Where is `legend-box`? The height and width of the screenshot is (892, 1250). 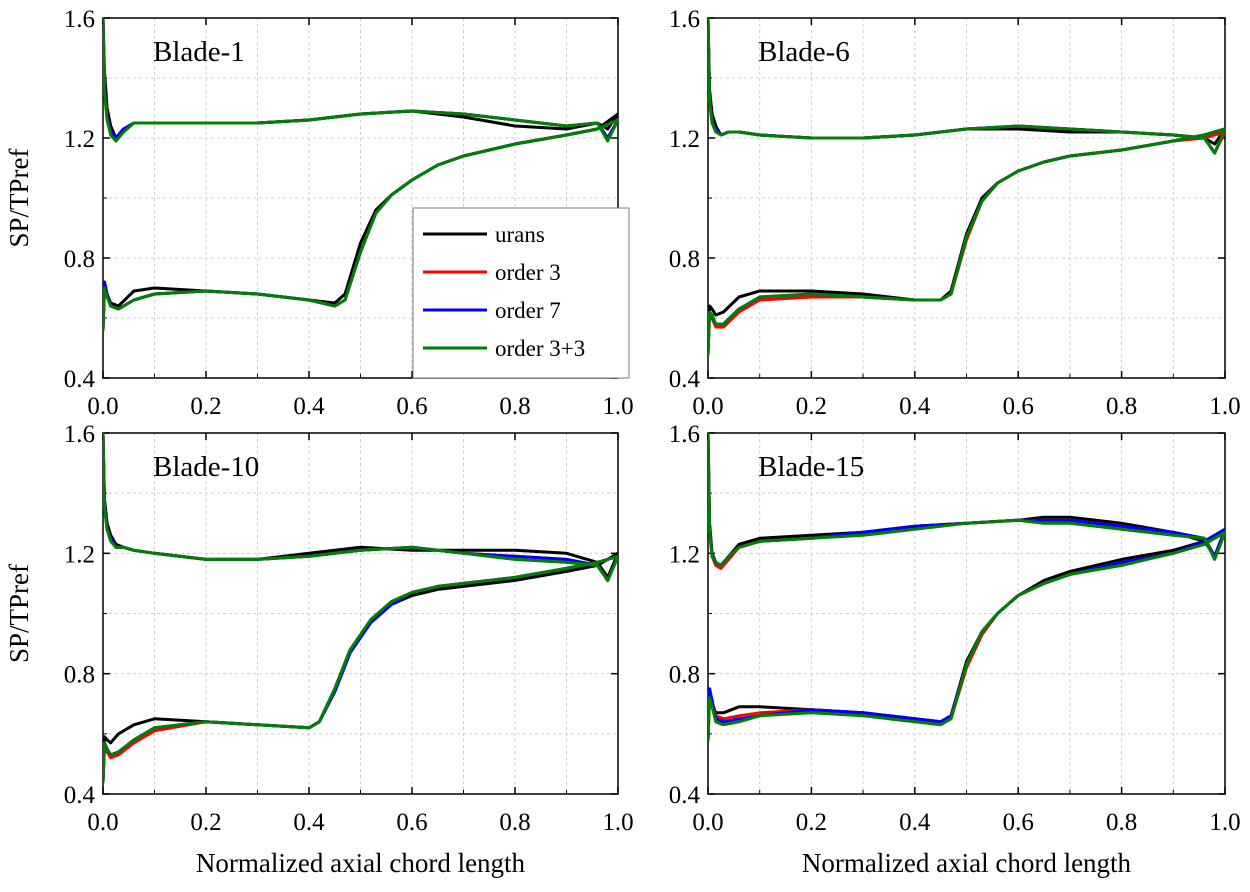 legend-box is located at coordinates (521, 293).